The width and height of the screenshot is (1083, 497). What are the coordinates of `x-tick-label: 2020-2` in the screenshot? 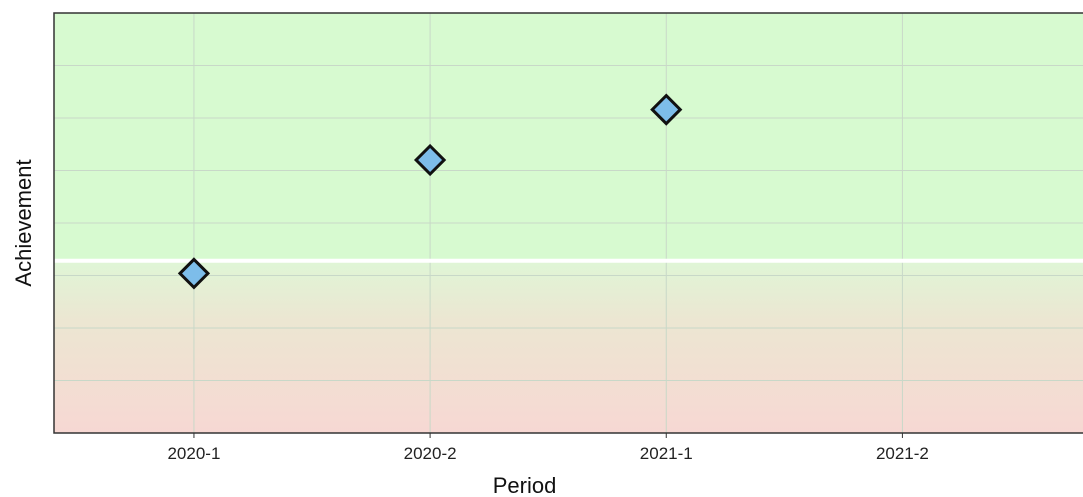 It's located at (430, 453).